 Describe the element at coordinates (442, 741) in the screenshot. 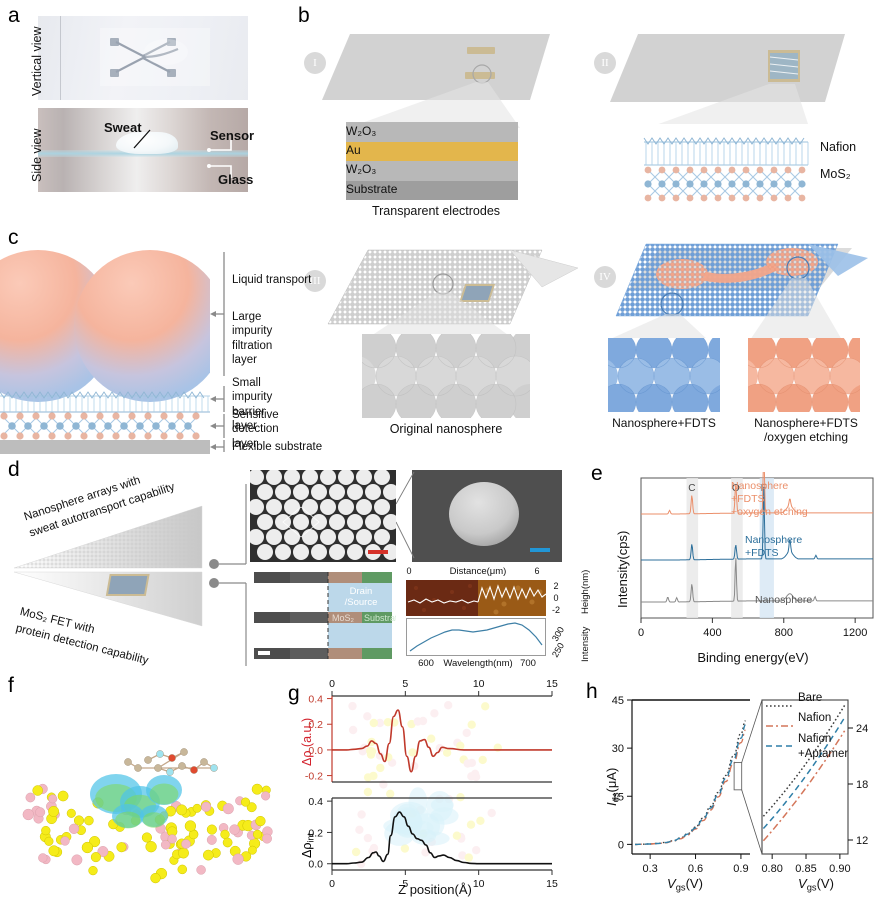

I see `curve-delta-rho` at that location.